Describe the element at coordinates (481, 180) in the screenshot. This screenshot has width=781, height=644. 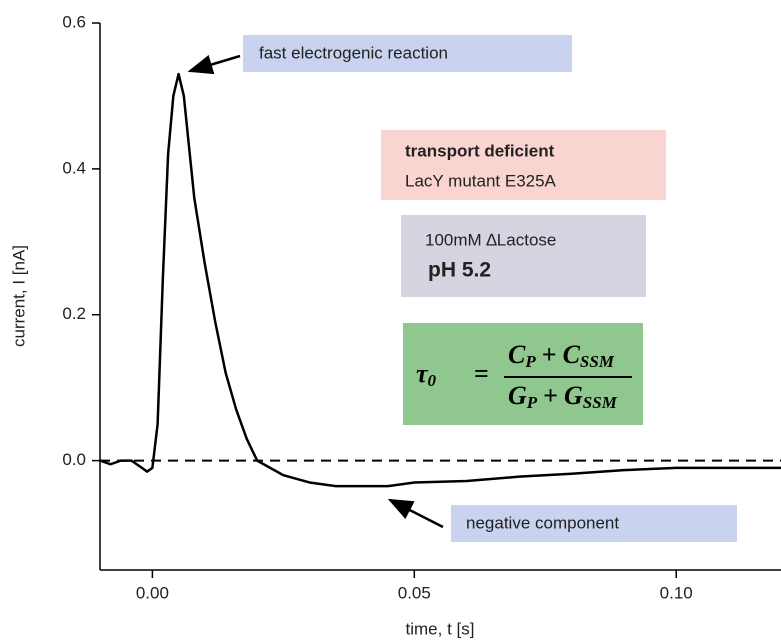
I see `annotation: LacY mutant E325A` at that location.